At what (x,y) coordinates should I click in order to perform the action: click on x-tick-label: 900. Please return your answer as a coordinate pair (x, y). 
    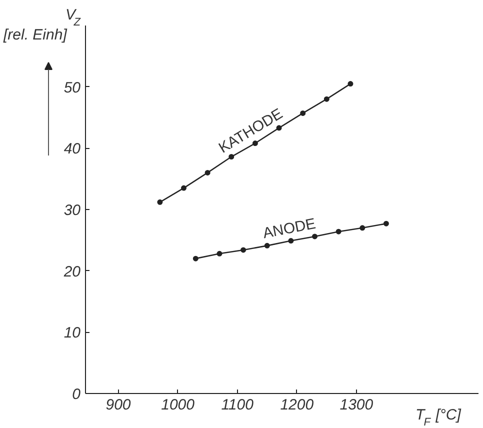
    Looking at the image, I should click on (119, 405).